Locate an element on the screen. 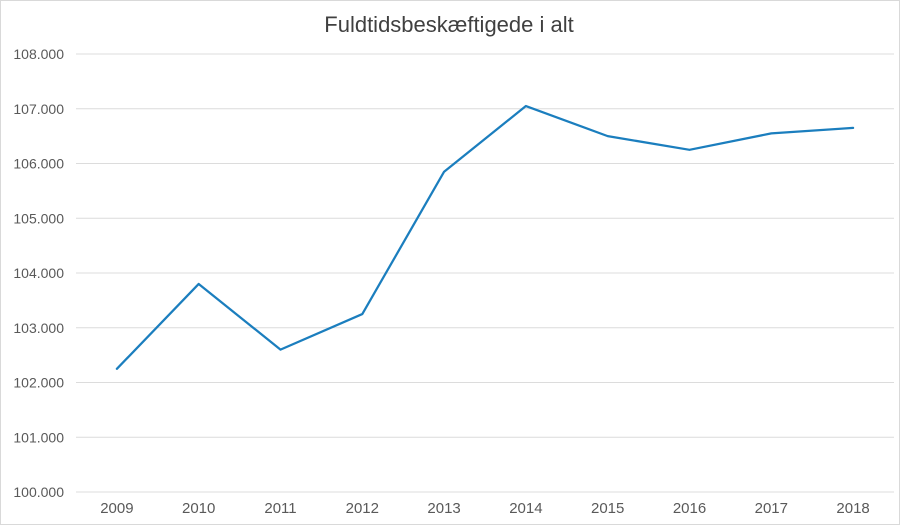  x-tick-label: 2011 is located at coordinates (280, 508).